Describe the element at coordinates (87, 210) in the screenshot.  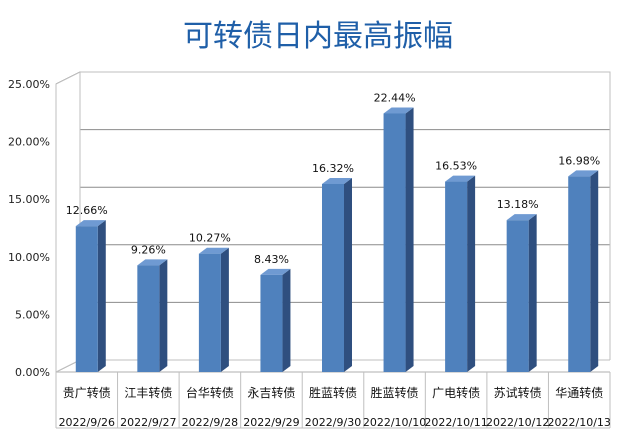
I see `data-label: 12.66%` at that location.